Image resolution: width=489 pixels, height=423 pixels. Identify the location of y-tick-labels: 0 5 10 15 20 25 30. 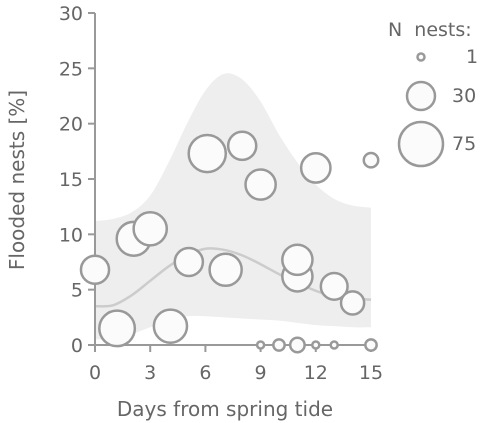
(71, 180).